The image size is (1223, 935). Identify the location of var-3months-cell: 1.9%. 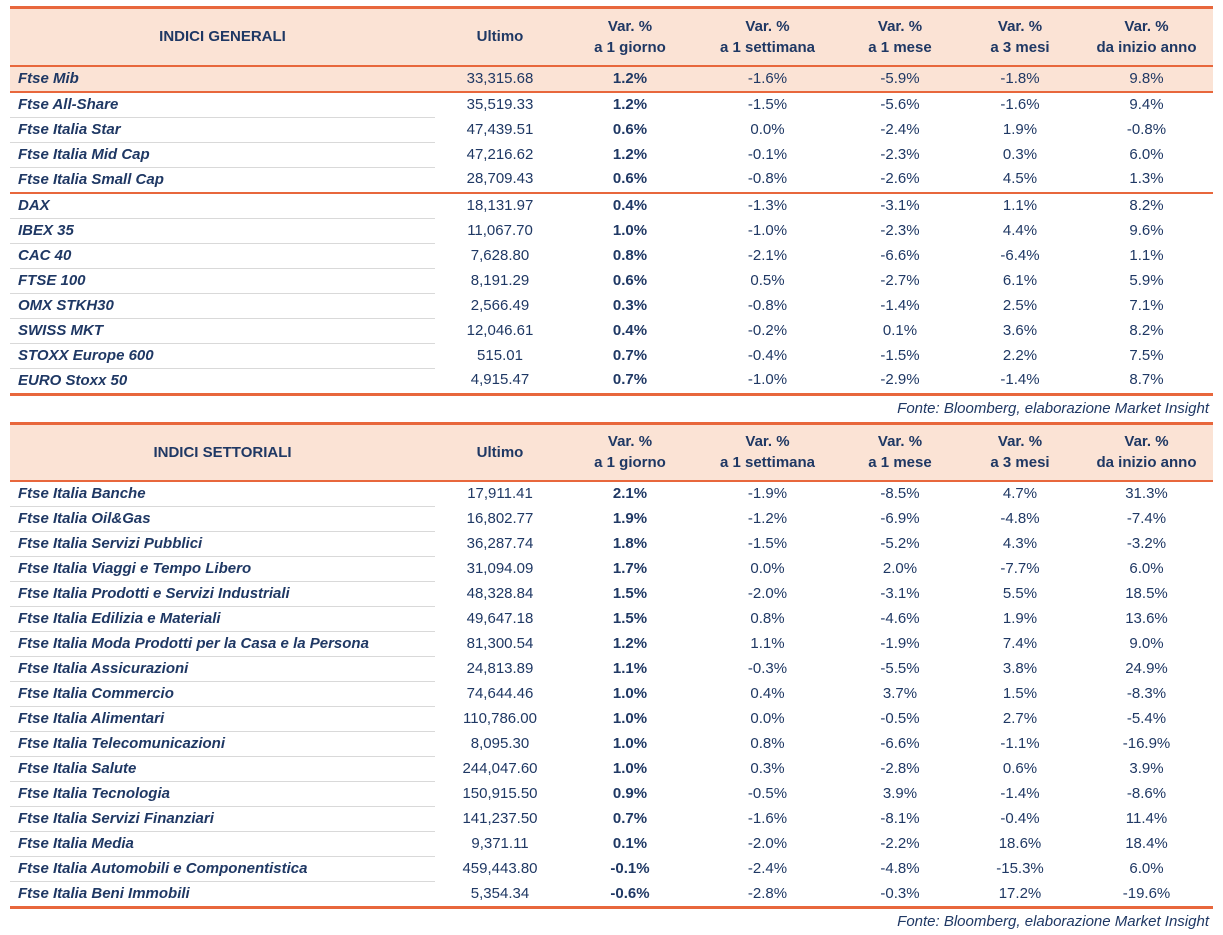
(1020, 619).